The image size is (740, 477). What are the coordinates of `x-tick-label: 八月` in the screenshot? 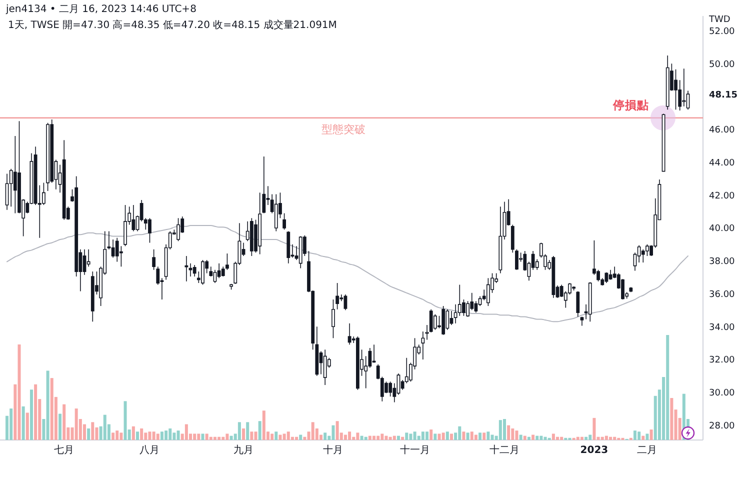 It's located at (150, 450).